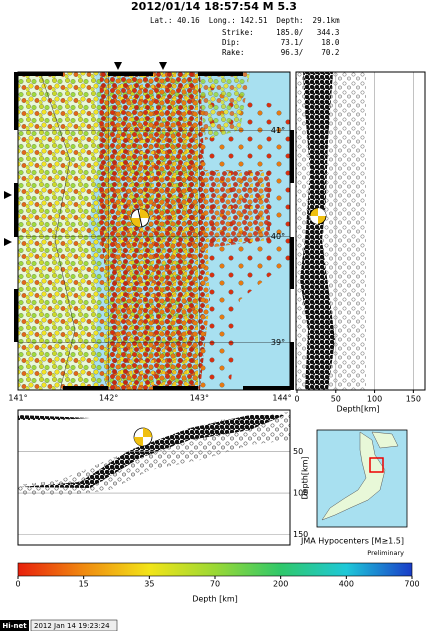 This screenshot has height=631, width=429. I want to click on x-tick-label: 150, so click(413, 399).